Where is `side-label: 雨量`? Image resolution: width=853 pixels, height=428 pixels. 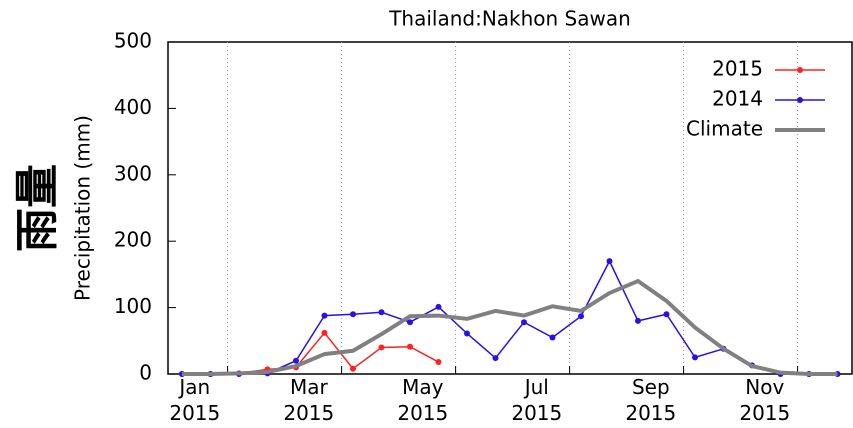
side-label: 雨量 is located at coordinates (37, 208).